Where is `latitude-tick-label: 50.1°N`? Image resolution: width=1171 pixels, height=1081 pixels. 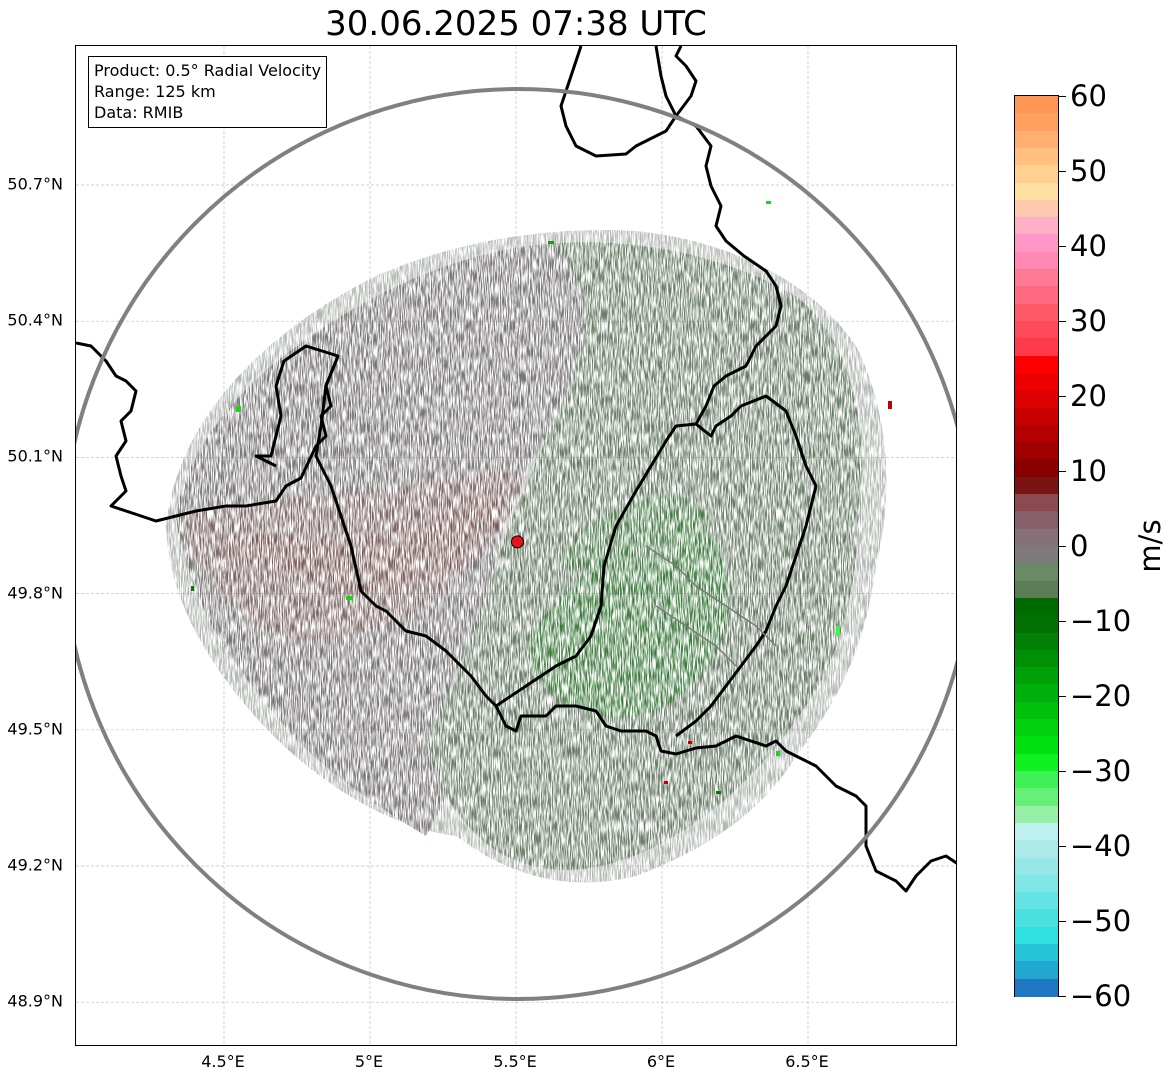
latitude-tick-label: 50.1°N is located at coordinates (35, 456).